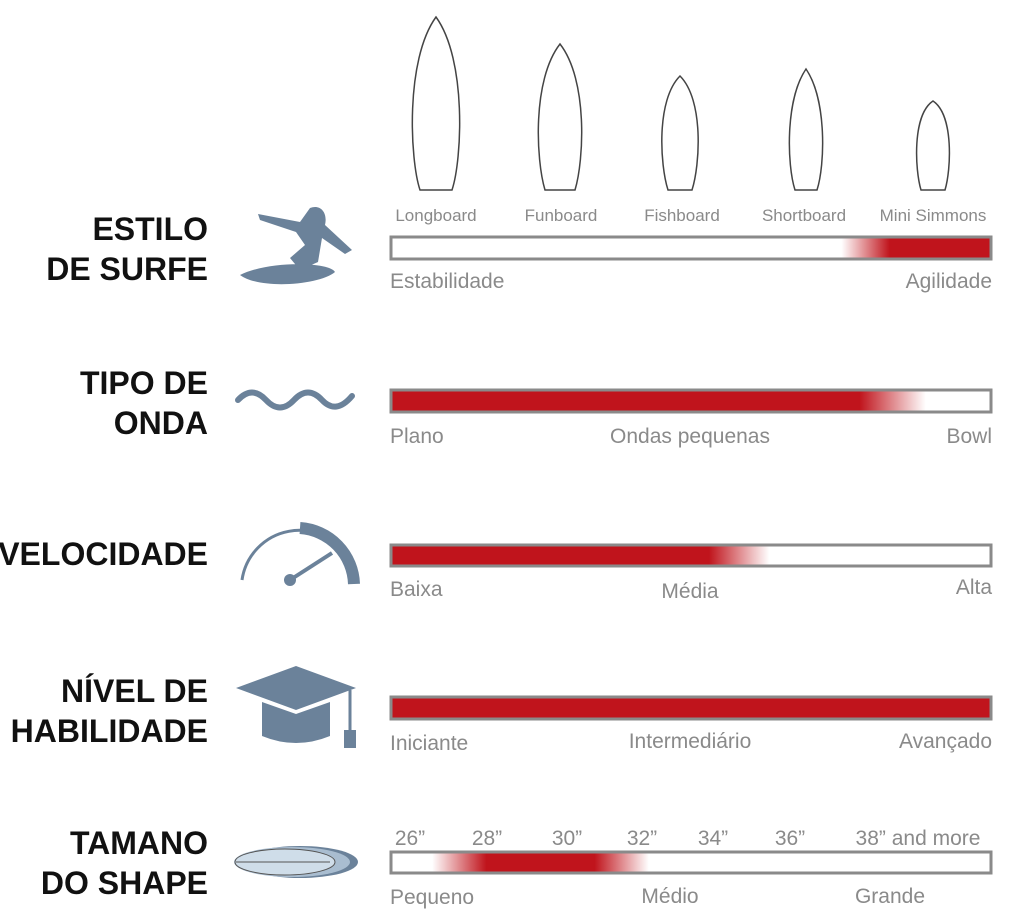  I want to click on board-name: Funboard, so click(561, 215).